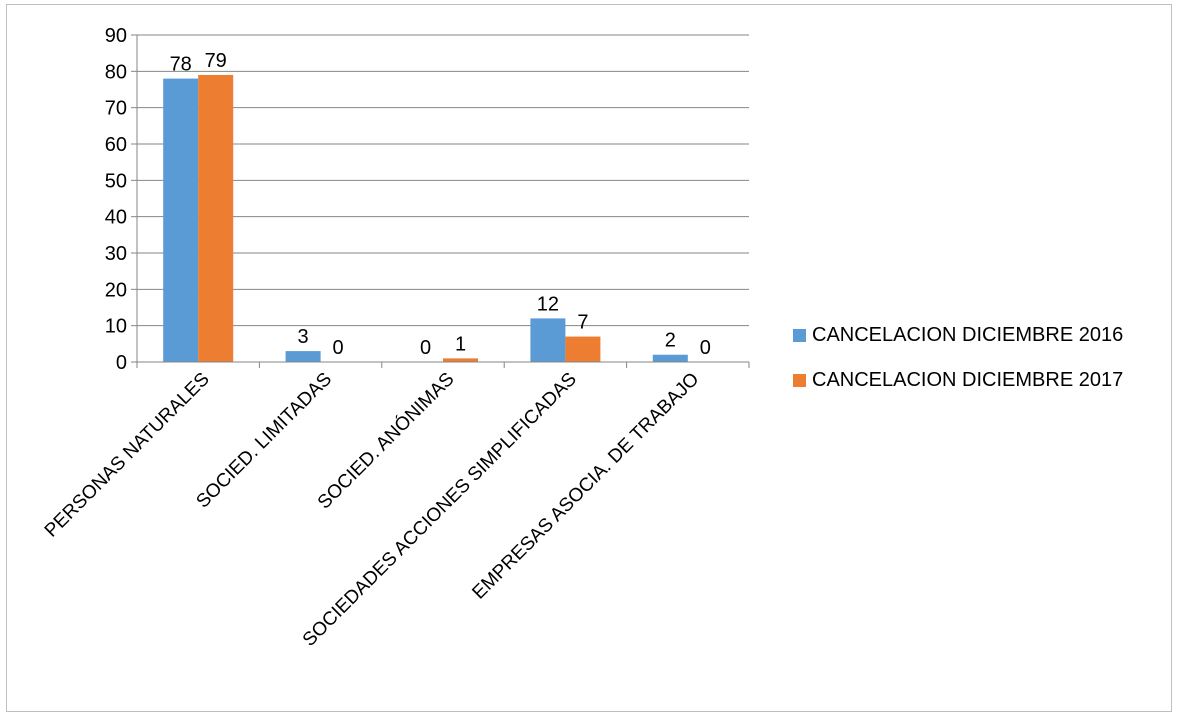 This screenshot has width=1178, height=717. Describe the element at coordinates (116, 218) in the screenshot. I see `y-tick-label: 40` at that location.